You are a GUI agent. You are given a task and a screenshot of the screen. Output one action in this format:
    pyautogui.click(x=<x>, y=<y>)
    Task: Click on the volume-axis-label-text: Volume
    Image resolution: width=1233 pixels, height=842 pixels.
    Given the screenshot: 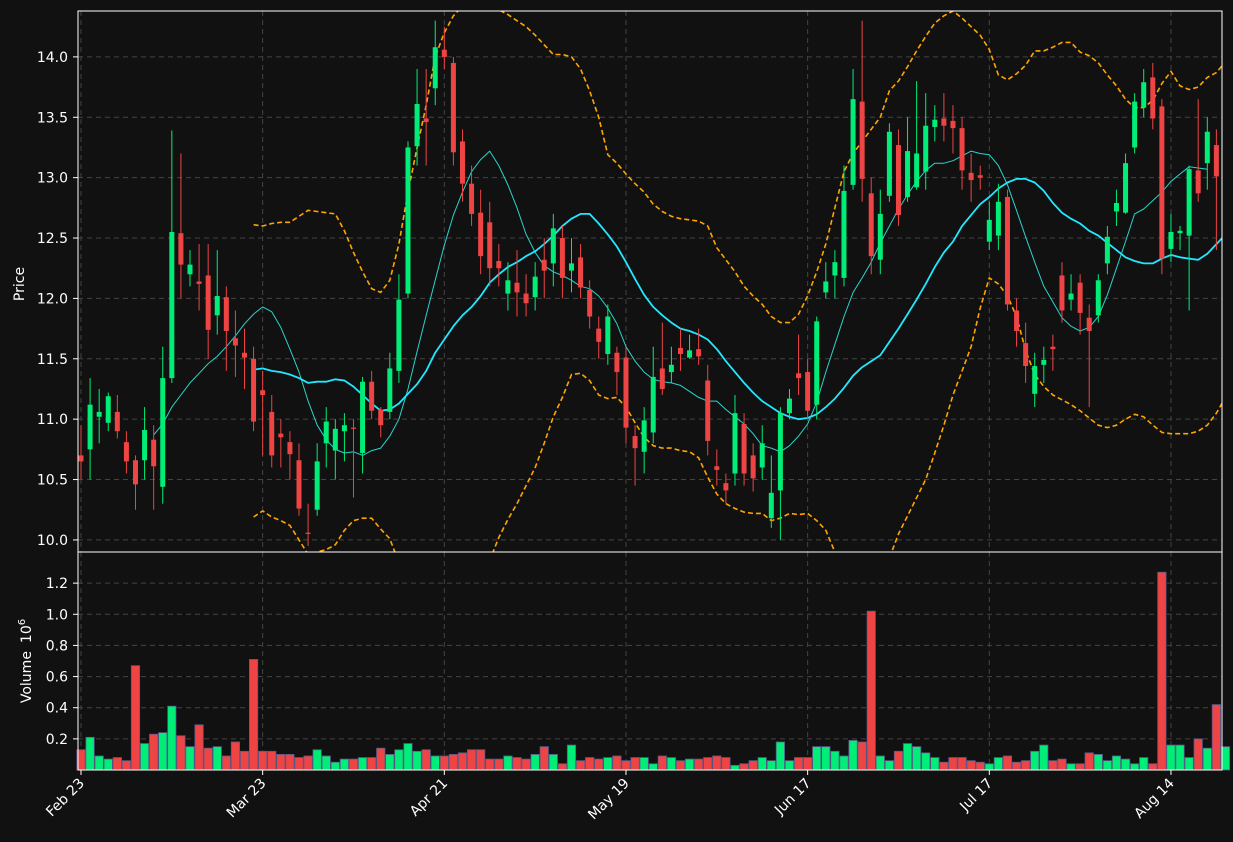 What is the action you would take?
    pyautogui.click(x=27, y=677)
    